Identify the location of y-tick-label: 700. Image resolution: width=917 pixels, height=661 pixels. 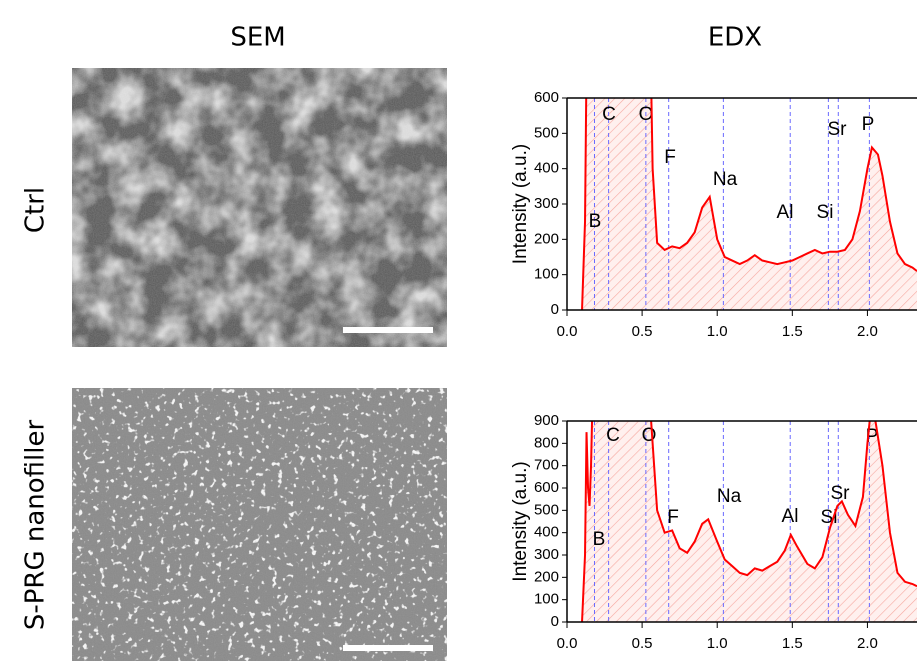
(546, 465).